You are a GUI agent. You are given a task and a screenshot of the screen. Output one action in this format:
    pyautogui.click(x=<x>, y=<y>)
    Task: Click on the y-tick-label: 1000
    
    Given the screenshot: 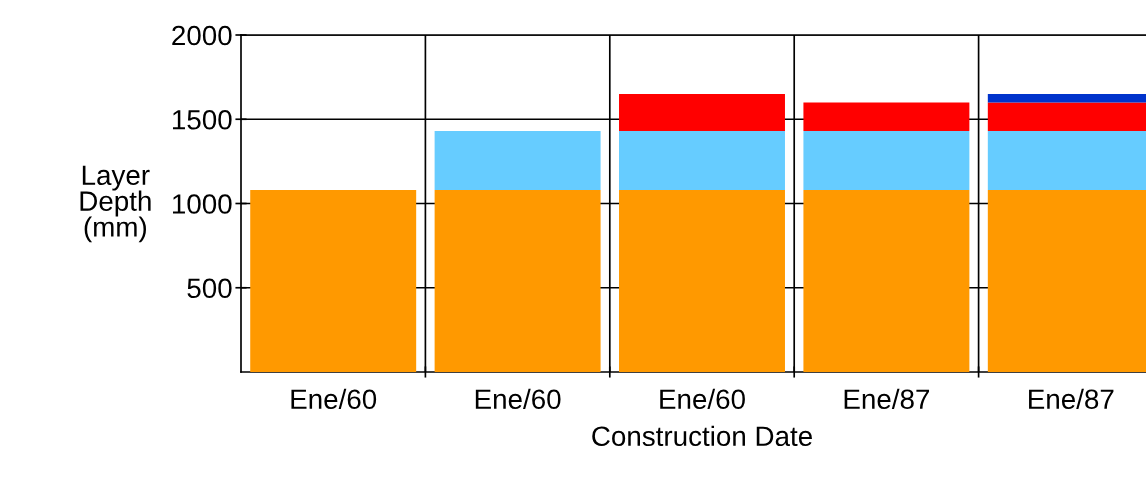 What is the action you would take?
    pyautogui.click(x=202, y=204)
    